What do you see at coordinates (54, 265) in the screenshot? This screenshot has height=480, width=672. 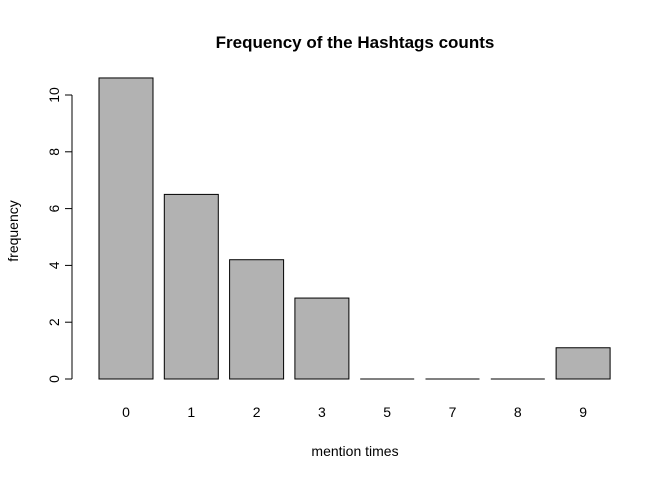 I see `y-tick-label: 4` at bounding box center [54, 265].